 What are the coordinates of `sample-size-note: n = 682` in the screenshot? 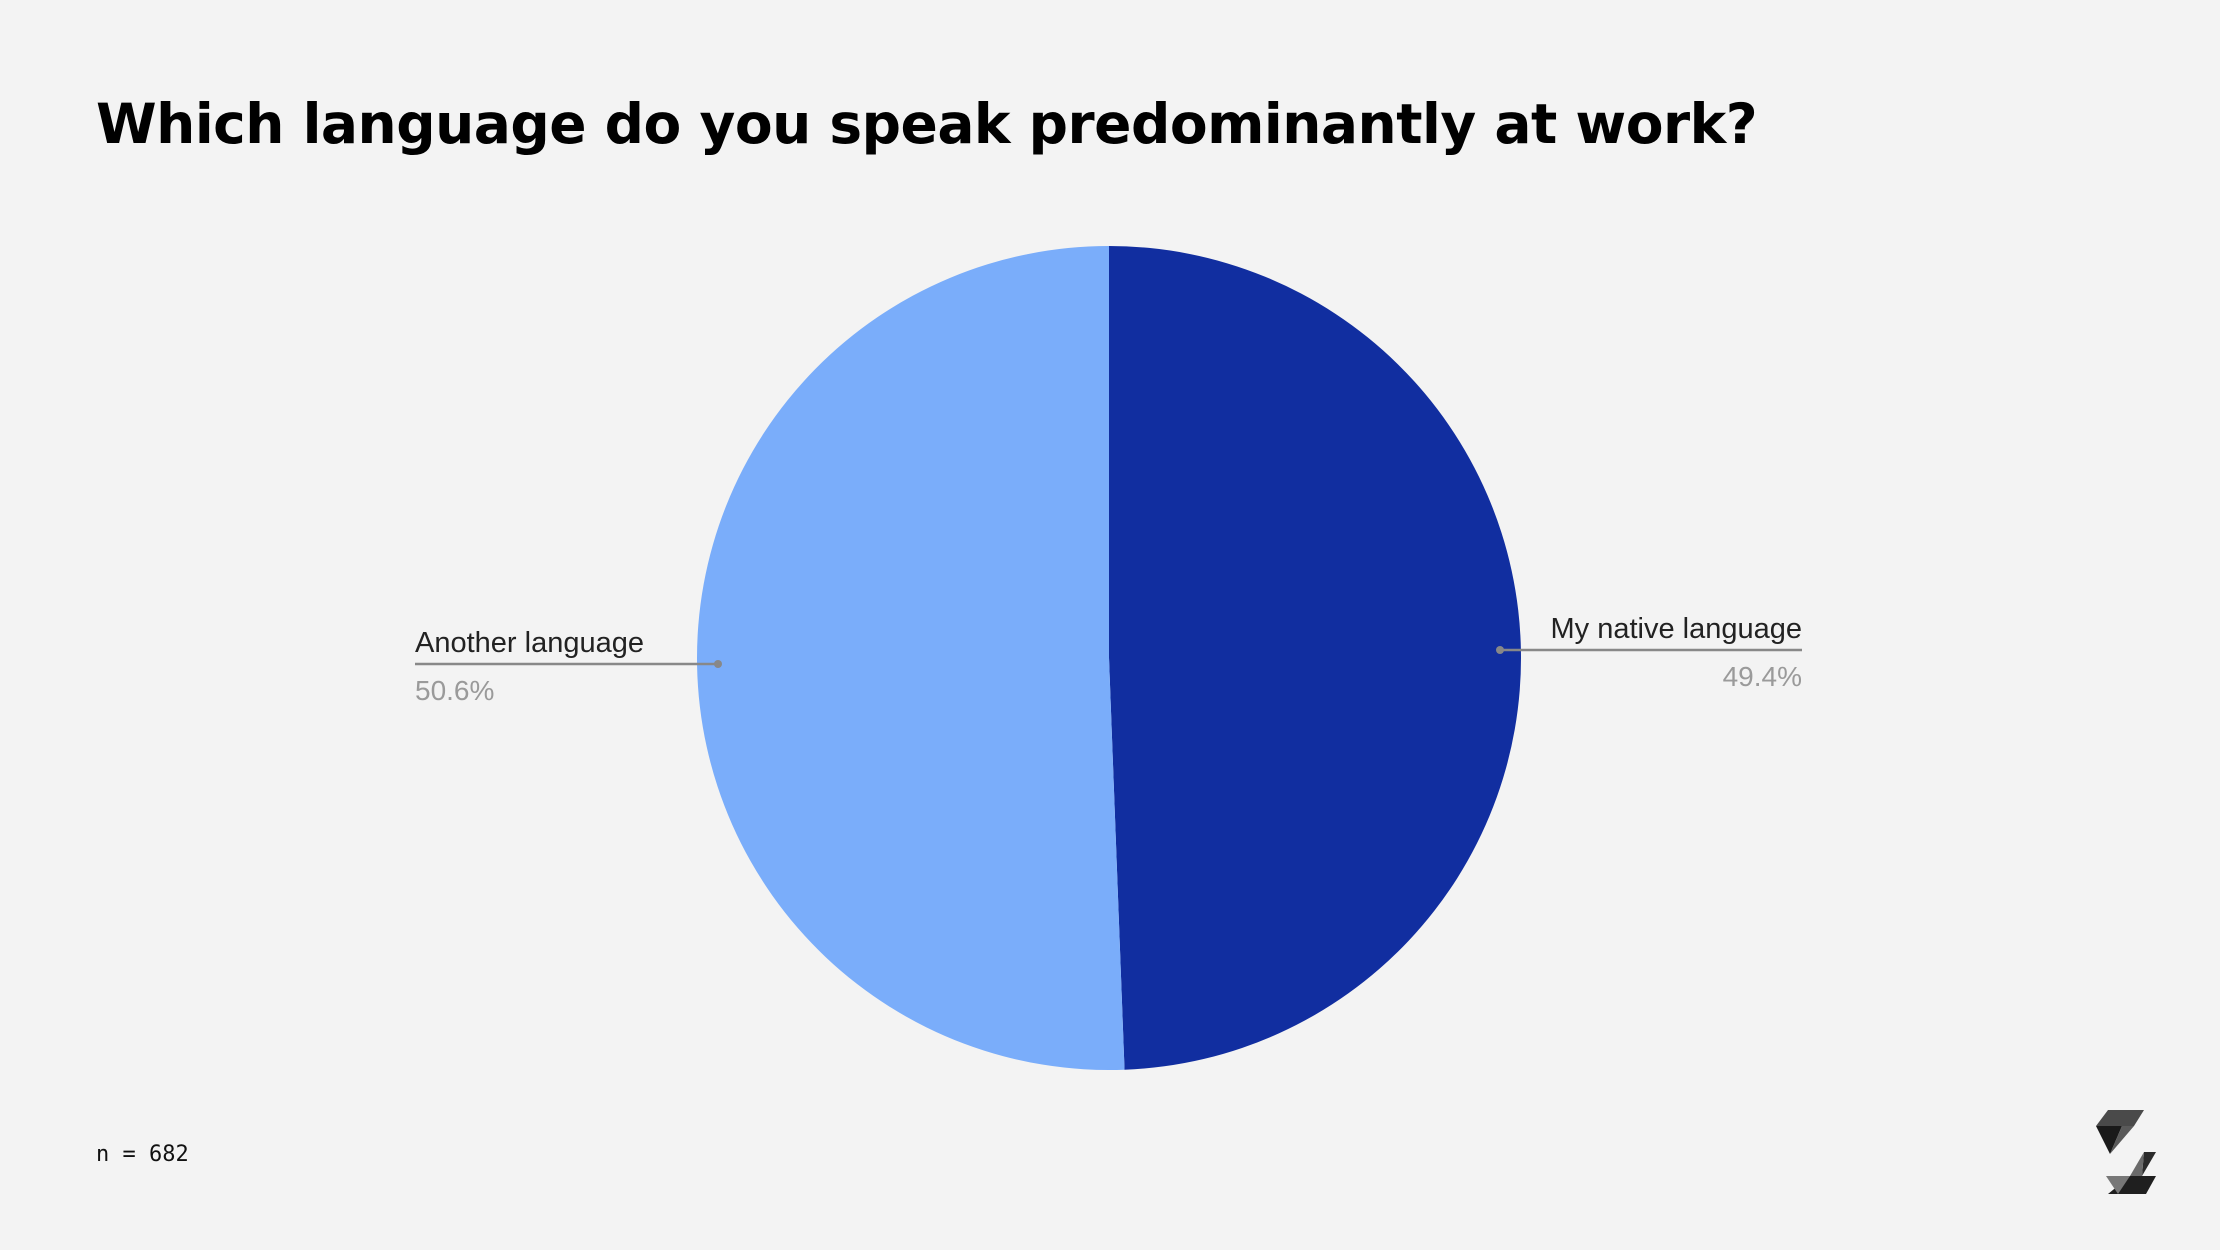 It's located at (142, 1154).